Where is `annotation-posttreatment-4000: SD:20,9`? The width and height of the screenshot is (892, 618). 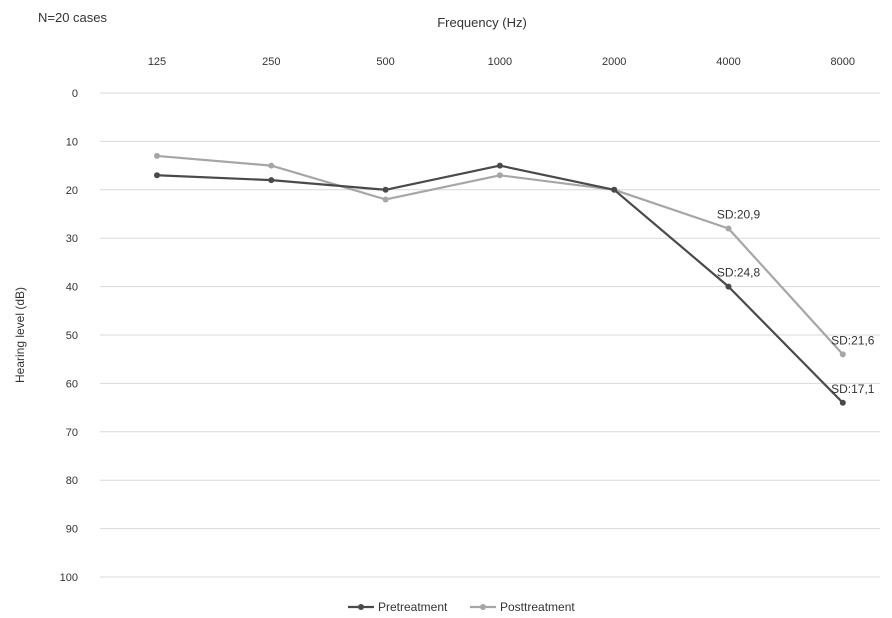
annotation-posttreatment-4000: SD:20,9 is located at coordinates (739, 215).